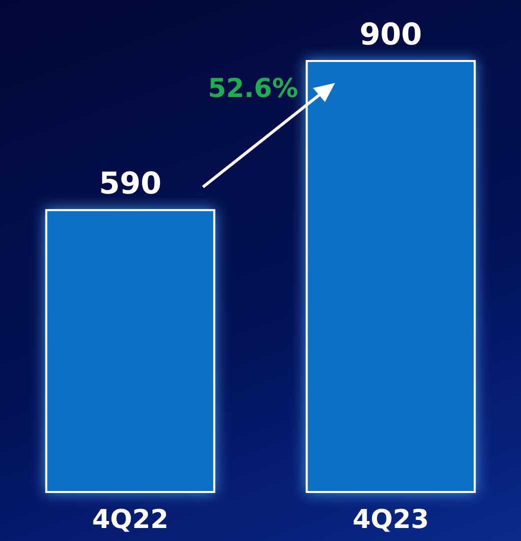 The height and width of the screenshot is (541, 521). Describe the element at coordinates (130, 520) in the screenshot. I see `x-tick-label: 4Q22` at that location.